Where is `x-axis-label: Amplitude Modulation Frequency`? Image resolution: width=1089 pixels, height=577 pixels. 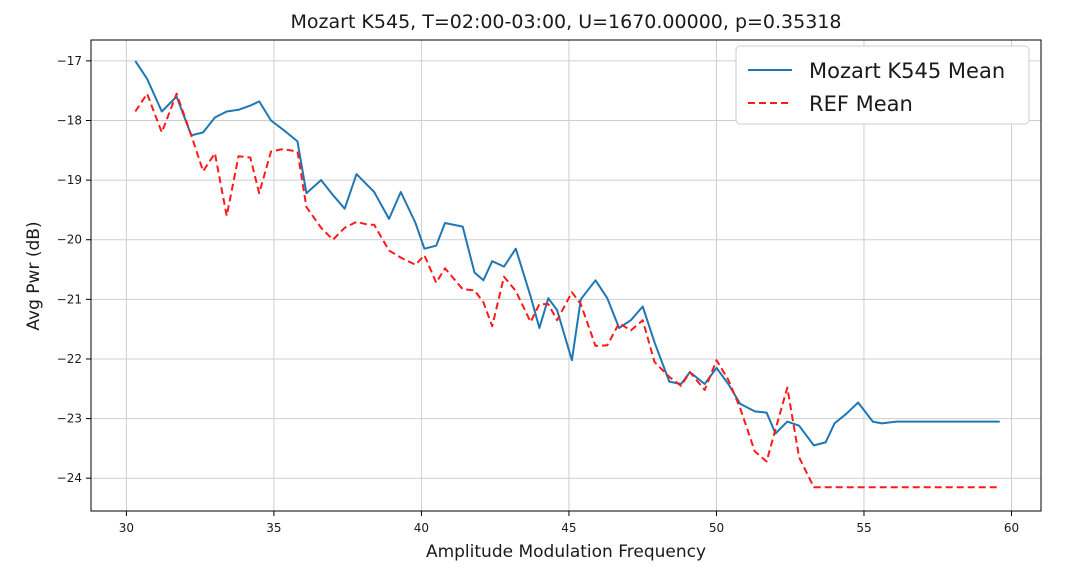
x-axis-label: Amplitude Modulation Frequency is located at coordinates (566, 552).